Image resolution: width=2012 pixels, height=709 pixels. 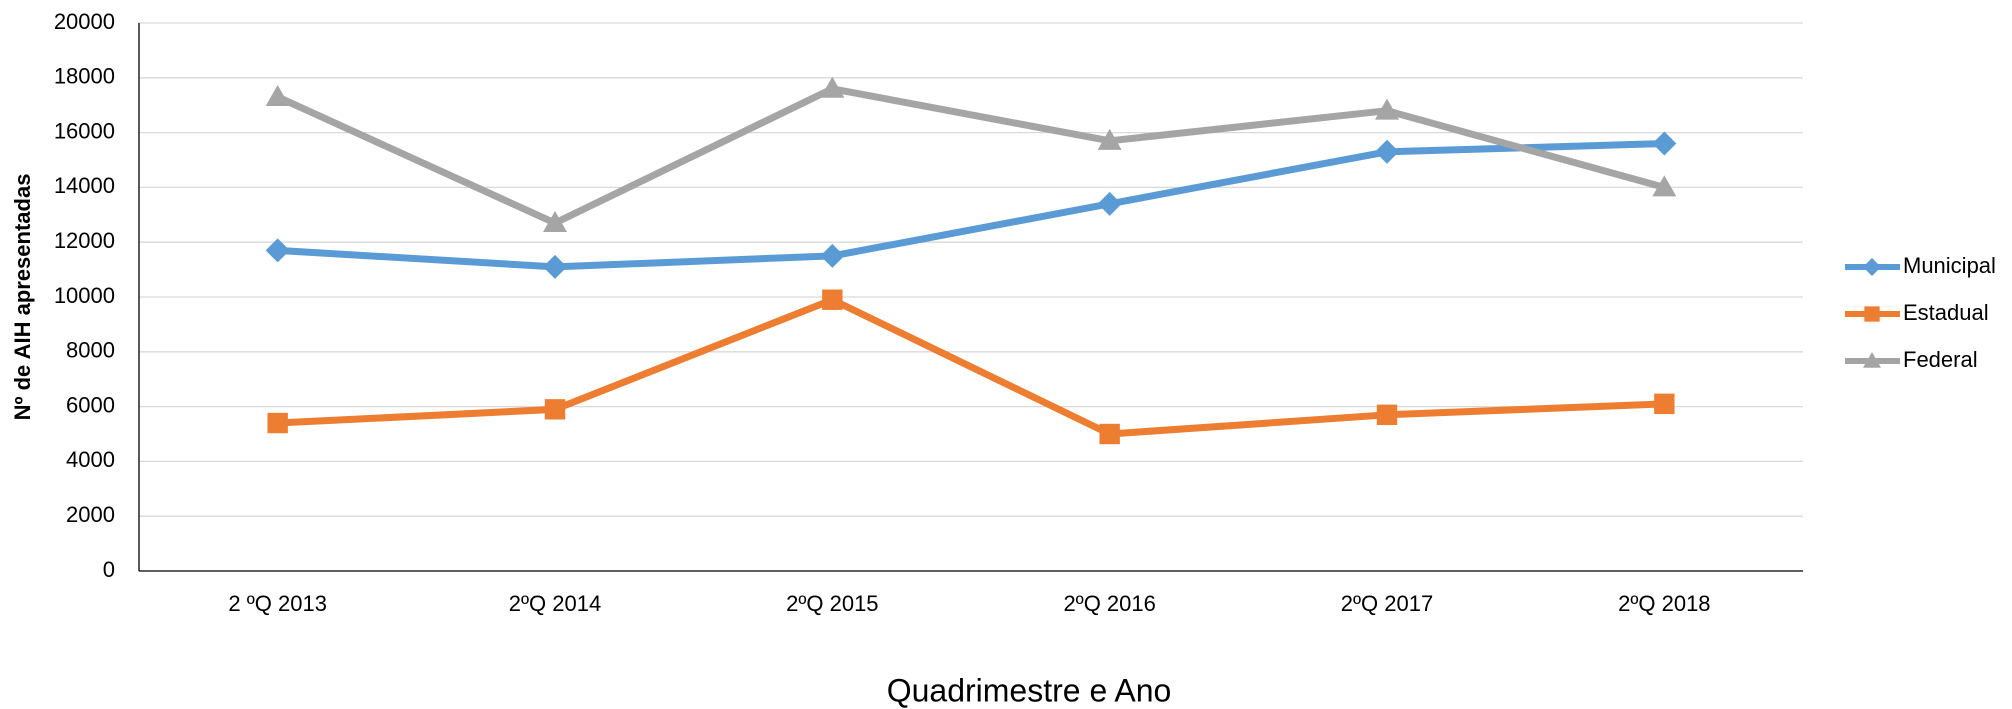 I want to click on x-axis-title: Quadrimestre e Ano, so click(x=1029, y=690).